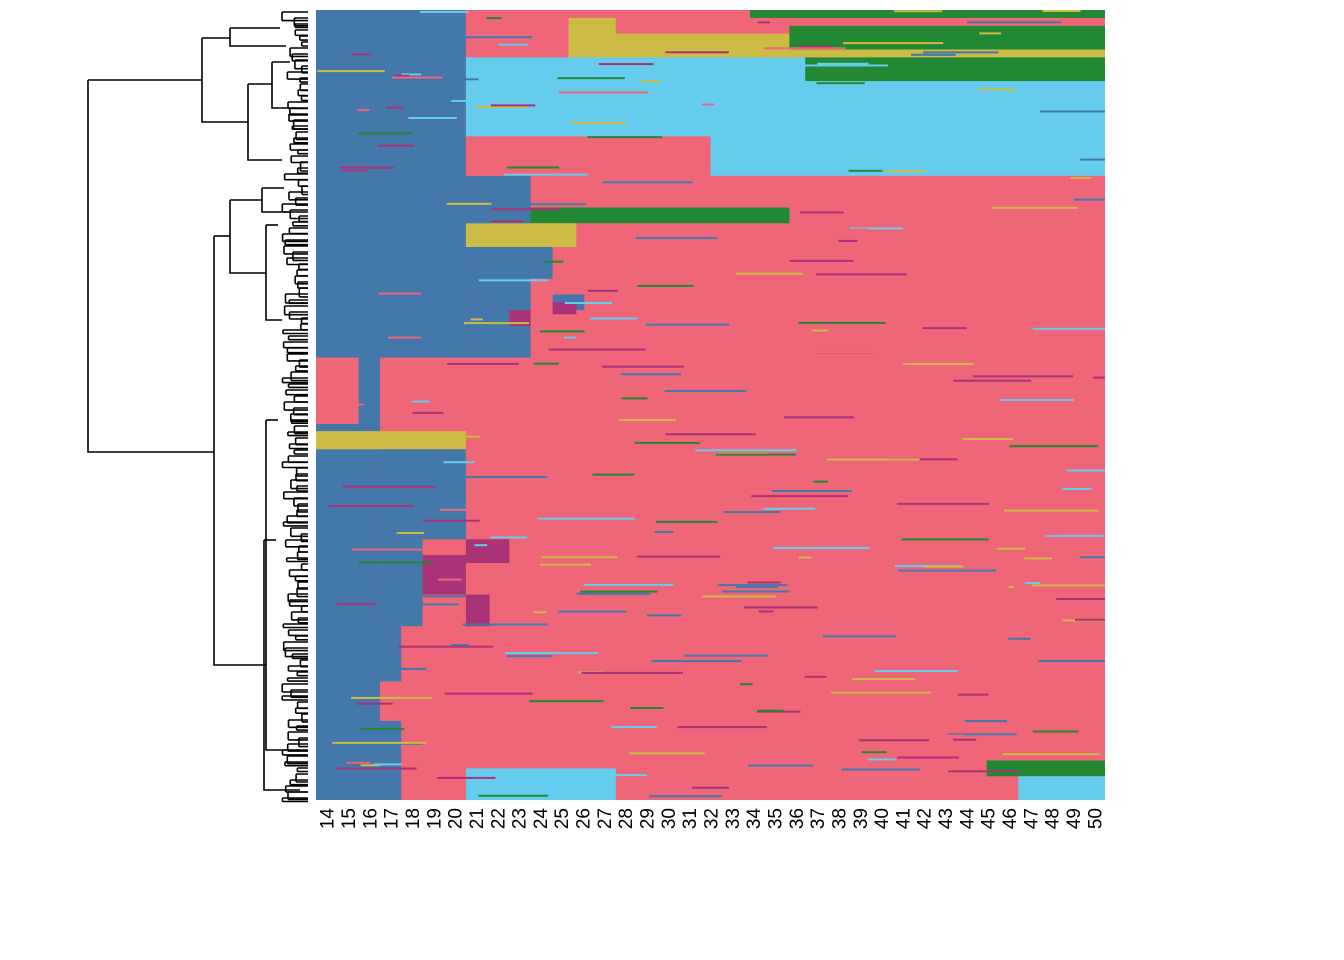 The image size is (1344, 960). What do you see at coordinates (434, 818) in the screenshot?
I see `x-tick-label: 19` at bounding box center [434, 818].